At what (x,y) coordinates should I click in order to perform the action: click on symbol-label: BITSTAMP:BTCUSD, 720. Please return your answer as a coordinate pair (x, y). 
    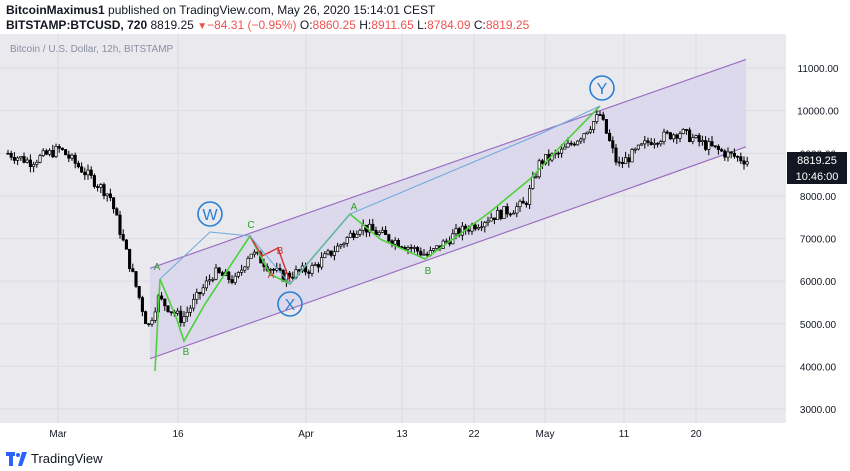
    Looking at the image, I should click on (77, 25).